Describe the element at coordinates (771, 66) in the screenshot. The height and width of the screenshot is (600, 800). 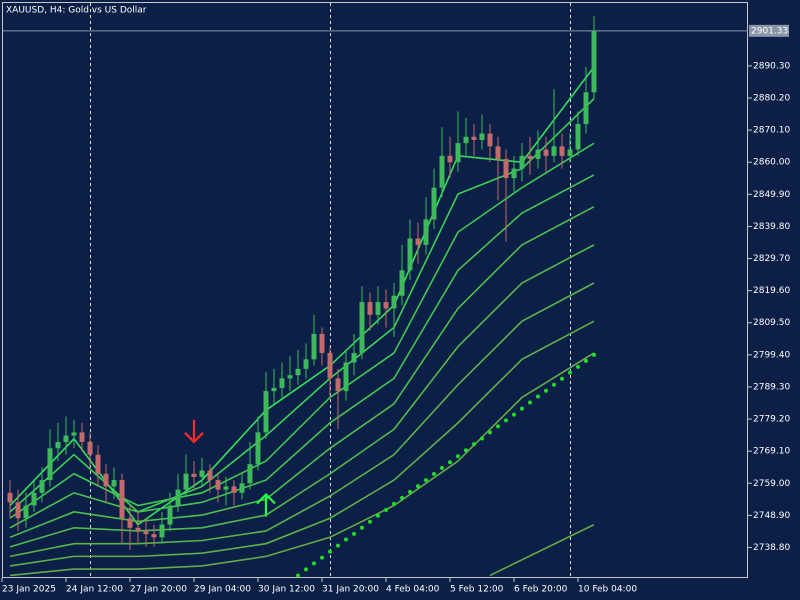
I see `y-tick-label: 2890.30` at that location.